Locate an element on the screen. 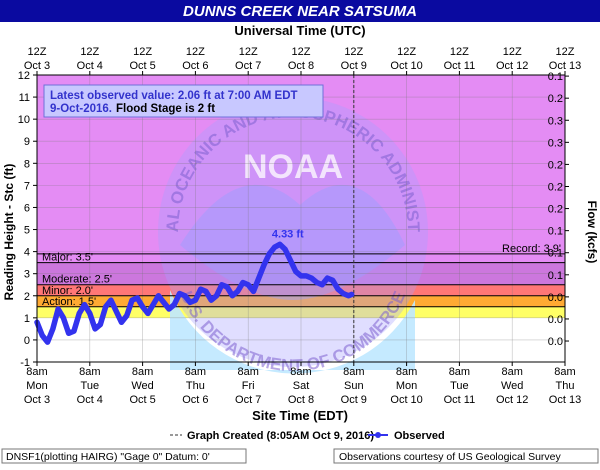  utc-tick-date: Oct 6 is located at coordinates (195, 66).